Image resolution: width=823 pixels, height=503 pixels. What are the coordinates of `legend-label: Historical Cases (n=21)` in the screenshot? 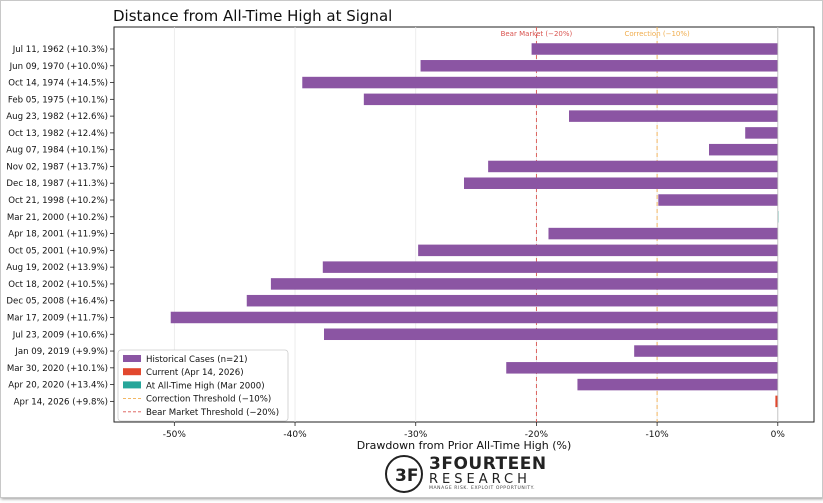 It's located at (197, 360).